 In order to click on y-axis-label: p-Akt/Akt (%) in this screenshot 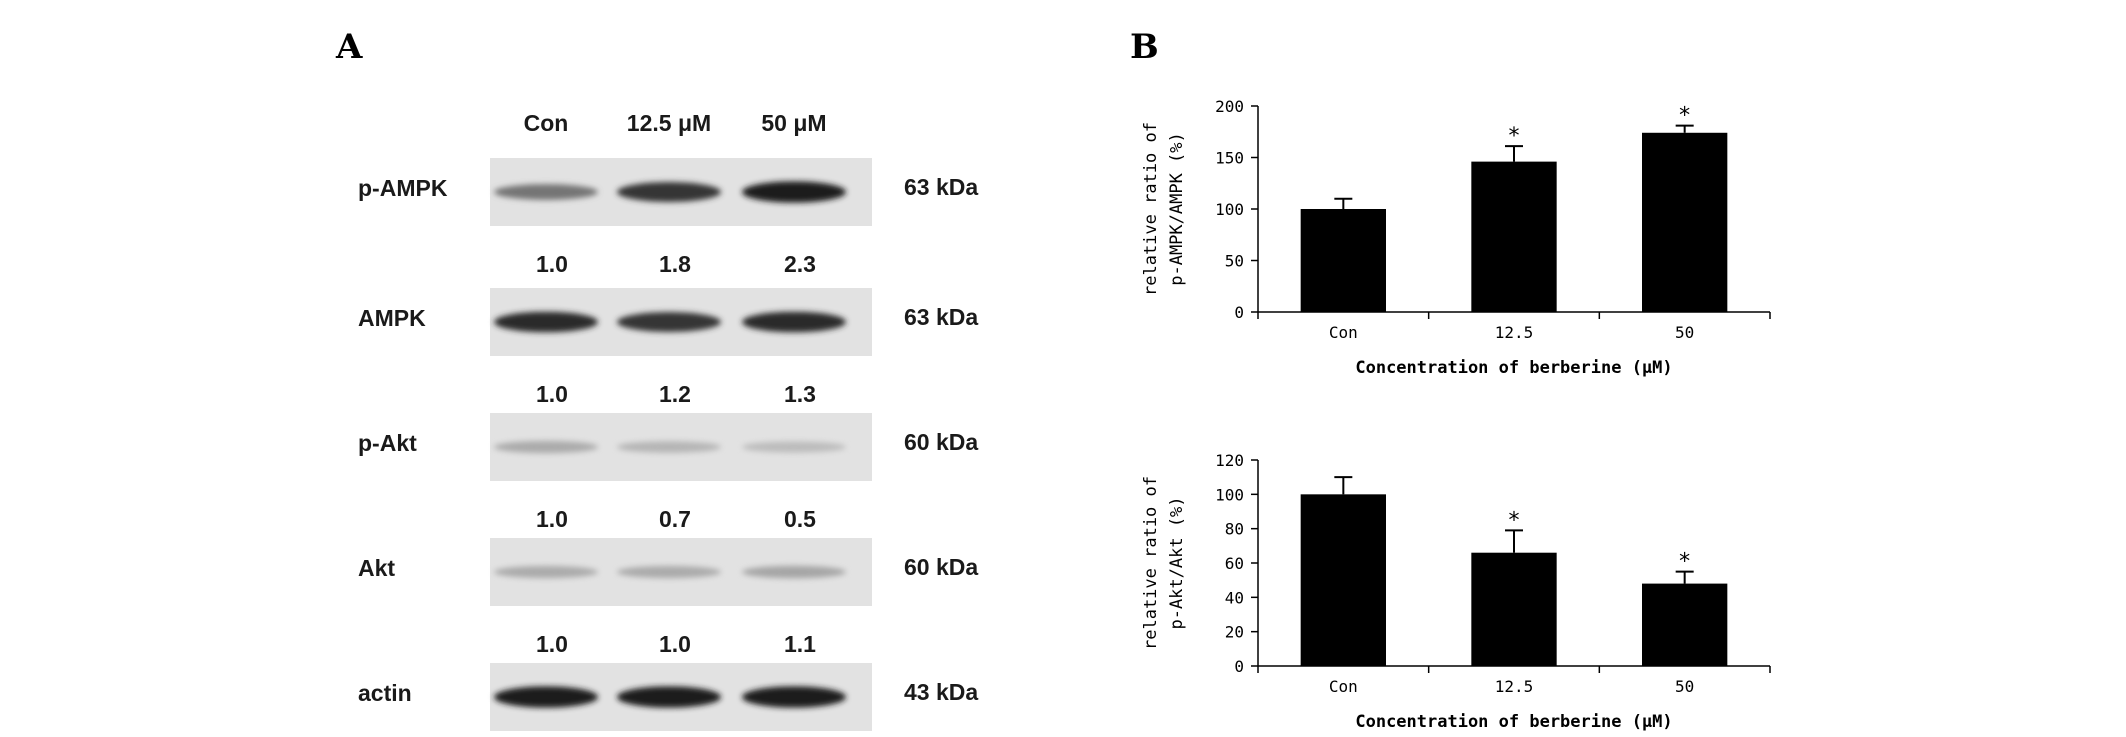, I will do `click(1177, 562)`.